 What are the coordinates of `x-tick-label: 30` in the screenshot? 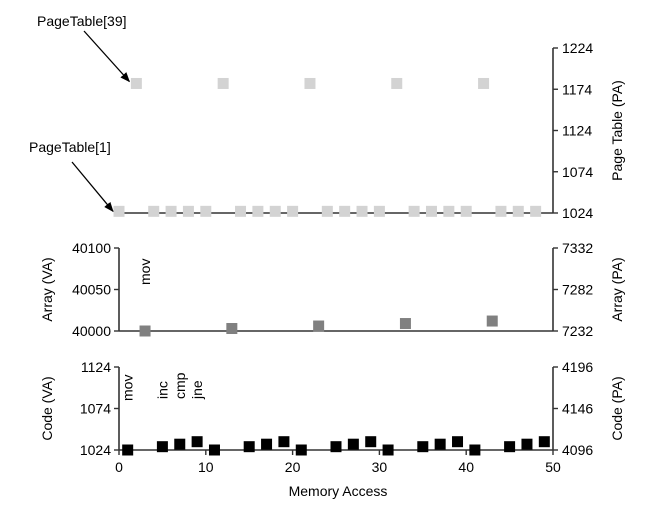 It's located at (380, 467).